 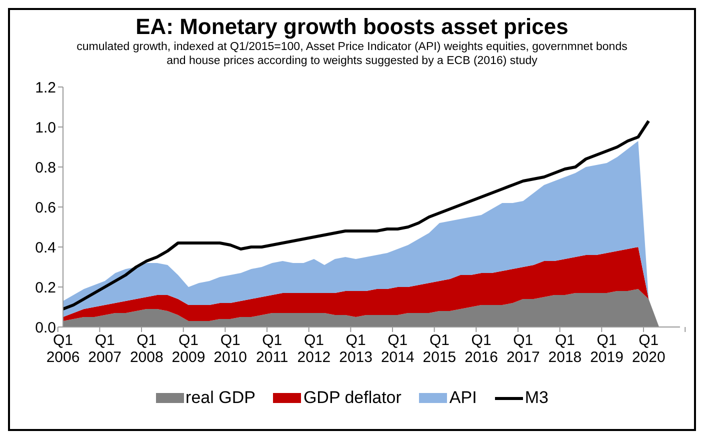 I want to click on chart-subtitle: cumulated growth, indexed at Q1/2015=100, Asset Price Indicator (API) weights equities, governmnet bonds and house prices according to weights suggested by a ECB (2016) study, so click(x=352, y=54).